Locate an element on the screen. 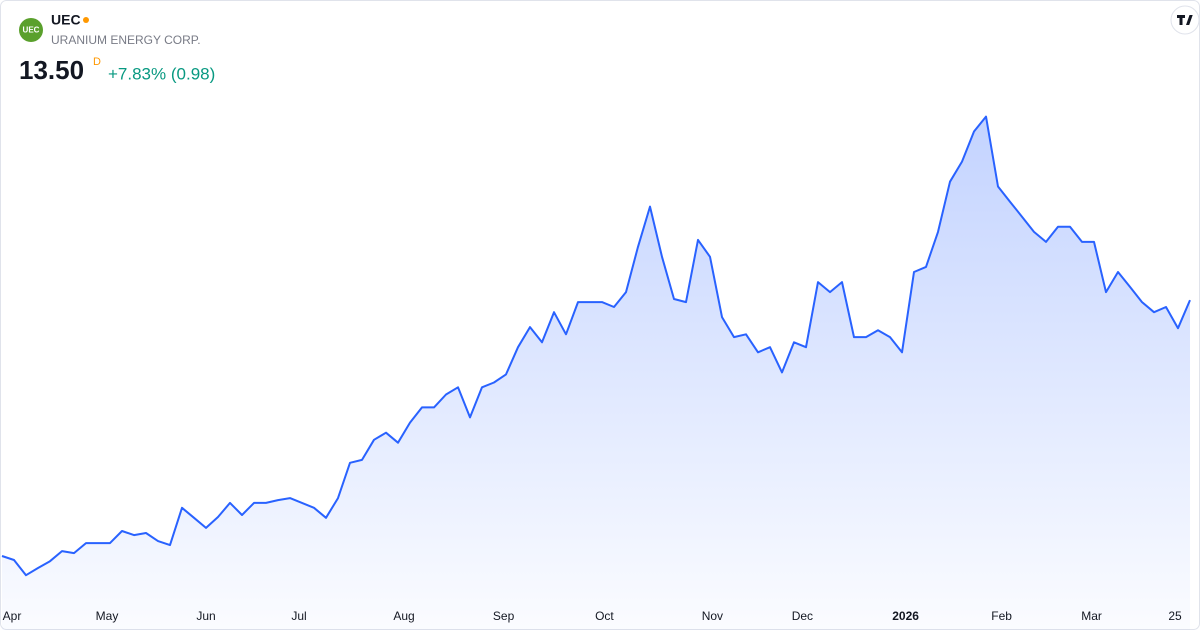 Image resolution: width=1200 pixels, height=630 pixels. x-tick-label: Apr is located at coordinates (12, 616).